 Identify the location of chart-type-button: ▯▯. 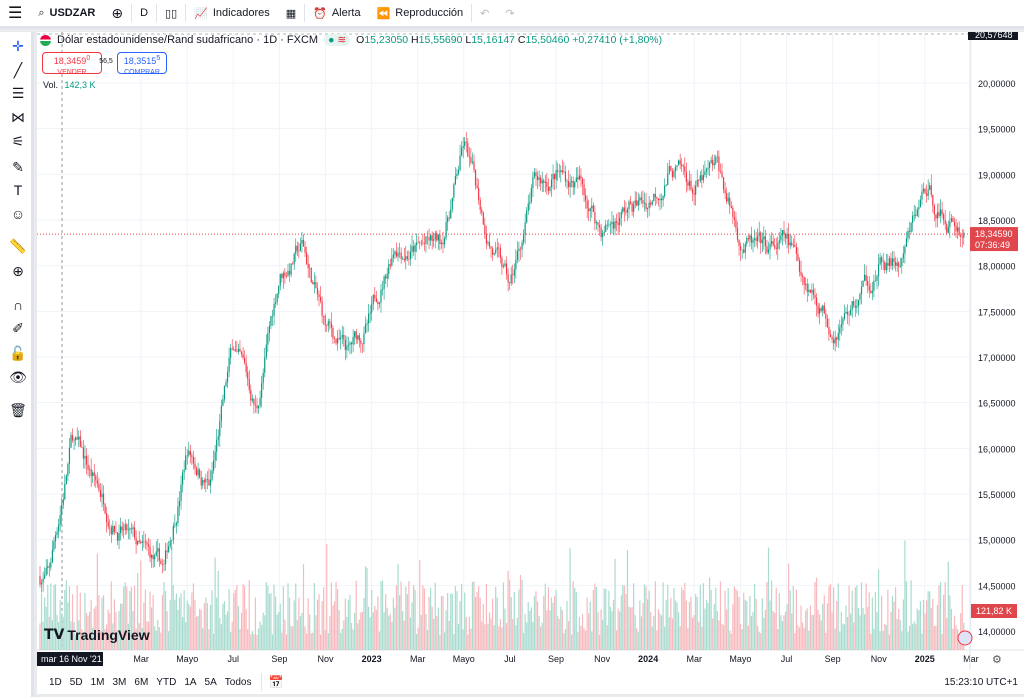
(171, 14).